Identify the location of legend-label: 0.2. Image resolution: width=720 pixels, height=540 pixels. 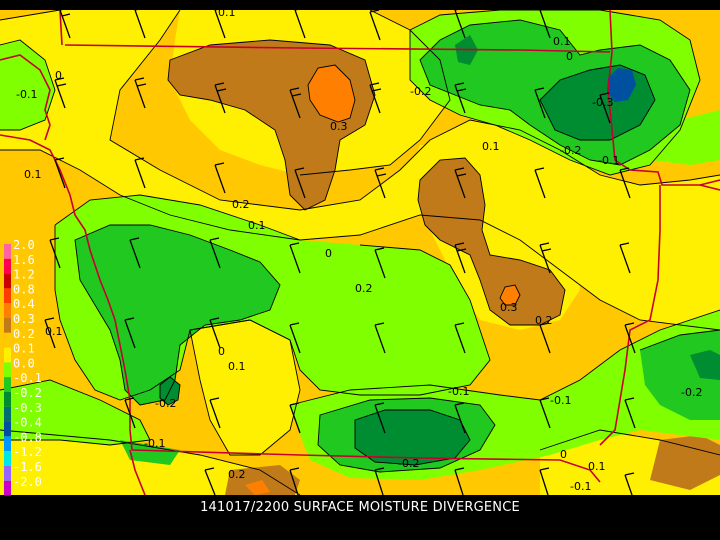
(24, 334).